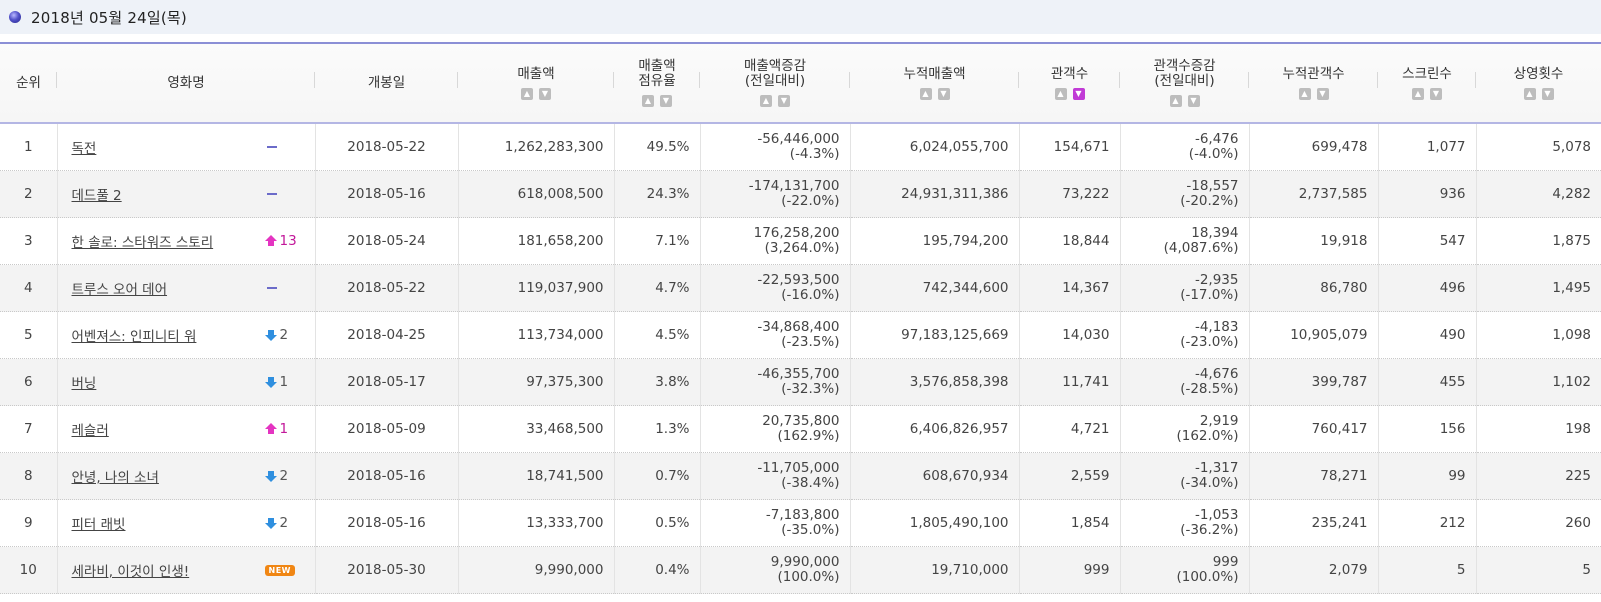 The image size is (1601, 602). Describe the element at coordinates (90, 431) in the screenshot. I see `movie-title-link: 레슬러` at that location.